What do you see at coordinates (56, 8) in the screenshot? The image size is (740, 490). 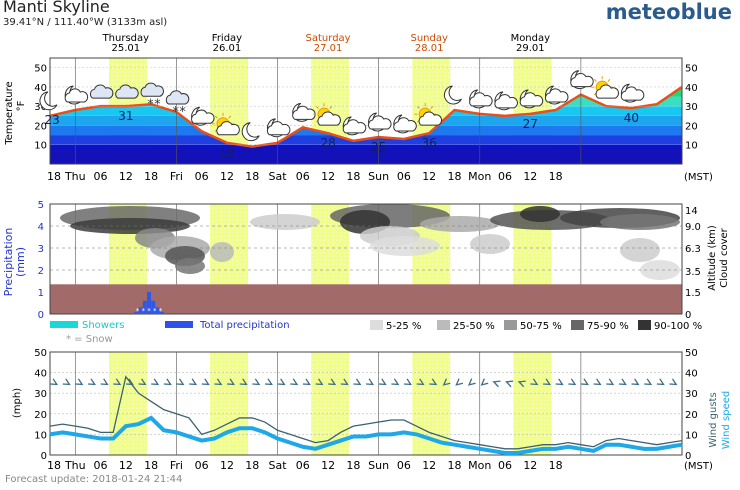 I see `page-title: Manti Skyline` at bounding box center [56, 8].